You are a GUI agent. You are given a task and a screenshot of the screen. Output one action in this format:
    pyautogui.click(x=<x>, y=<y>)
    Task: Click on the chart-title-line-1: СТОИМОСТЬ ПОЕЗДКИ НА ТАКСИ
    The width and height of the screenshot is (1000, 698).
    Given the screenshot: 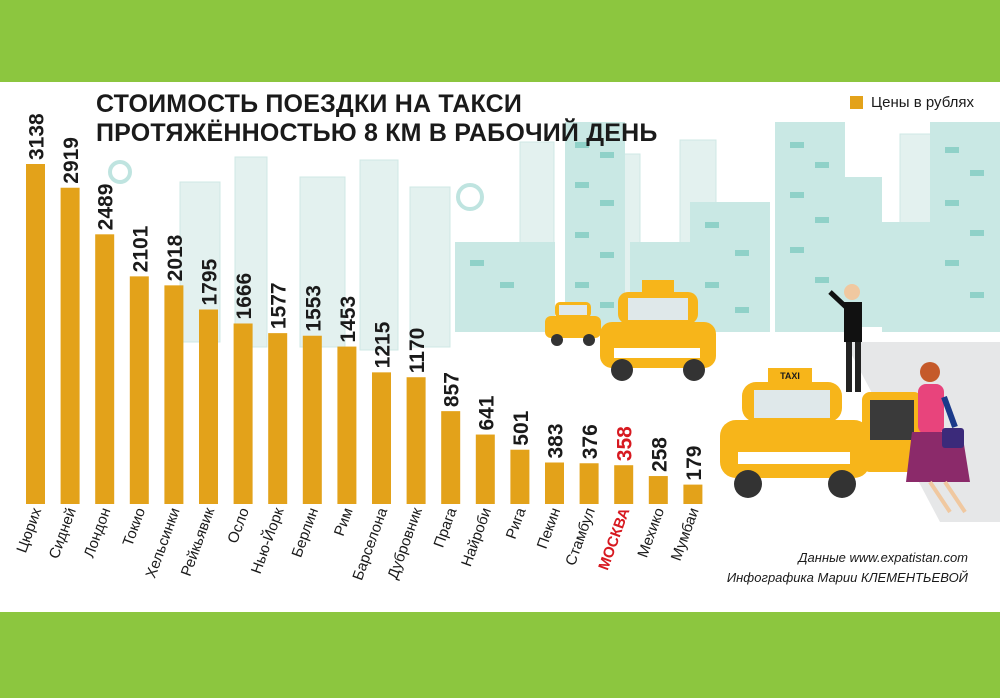 What is the action you would take?
    pyautogui.click(x=309, y=104)
    